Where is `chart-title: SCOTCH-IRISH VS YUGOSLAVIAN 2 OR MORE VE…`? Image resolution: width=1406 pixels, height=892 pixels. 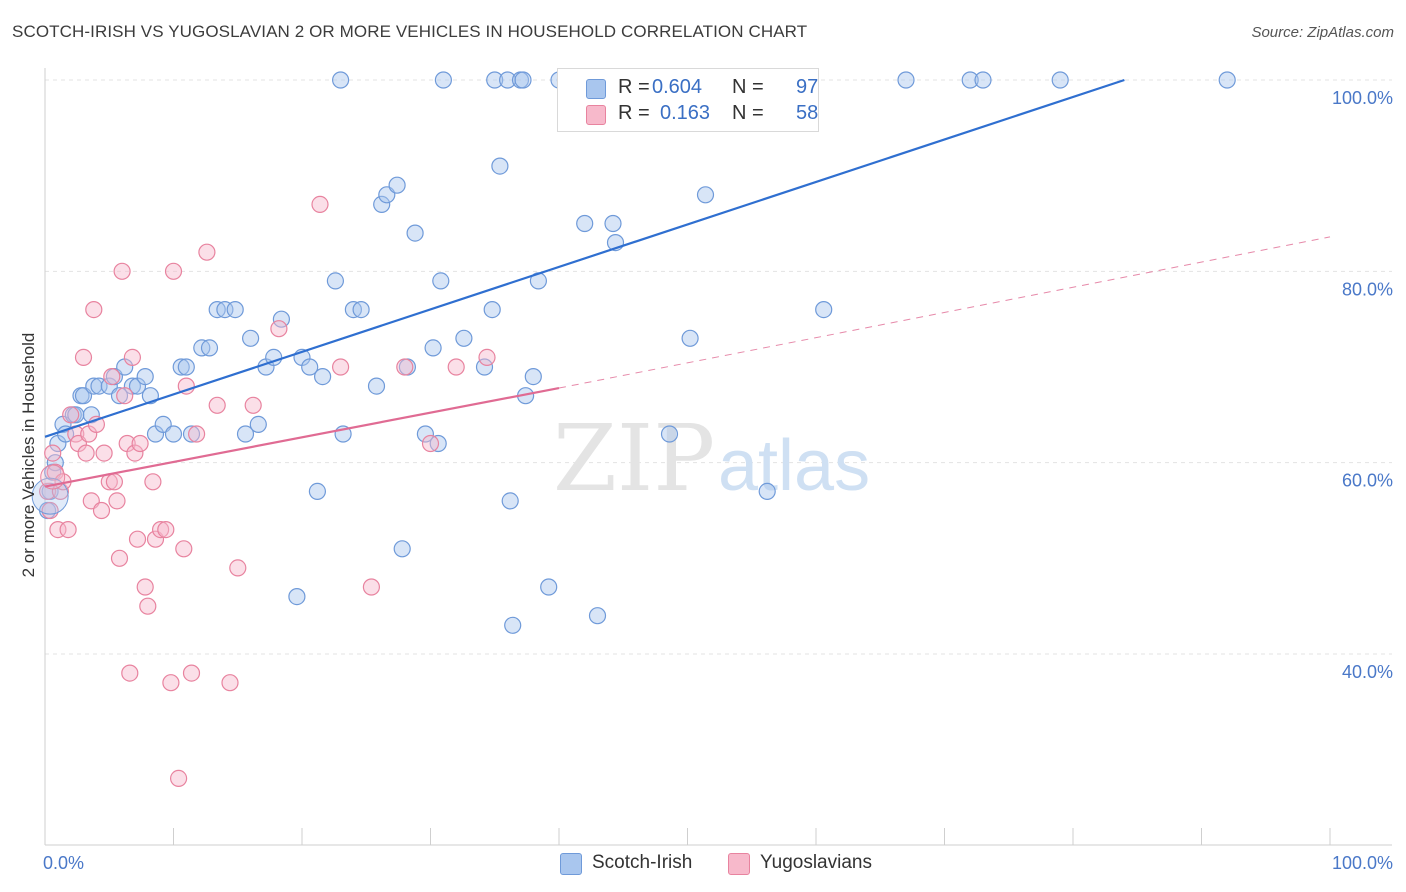
chart-title: SCOTCH-IRISH VS YUGOSLAVIAN 2 OR MORE VE… is located at coordinates (410, 31).